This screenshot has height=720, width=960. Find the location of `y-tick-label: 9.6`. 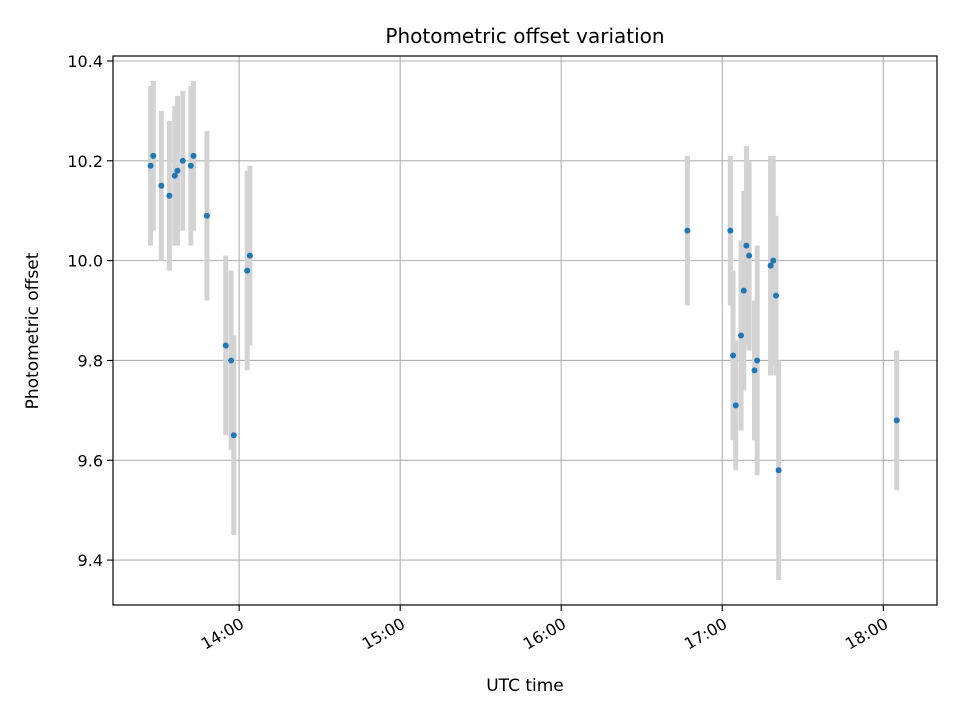

y-tick-label: 9.6 is located at coordinates (90, 460).